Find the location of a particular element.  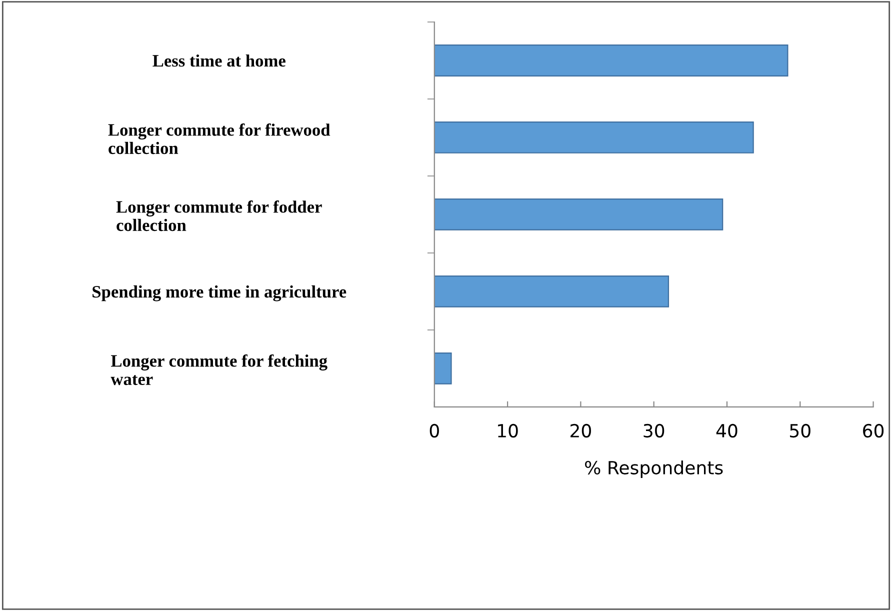

x-tick-label: 50 is located at coordinates (800, 431).